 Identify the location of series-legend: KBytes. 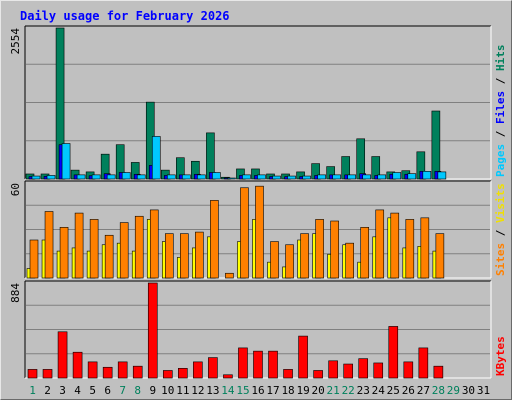
(500, 356).